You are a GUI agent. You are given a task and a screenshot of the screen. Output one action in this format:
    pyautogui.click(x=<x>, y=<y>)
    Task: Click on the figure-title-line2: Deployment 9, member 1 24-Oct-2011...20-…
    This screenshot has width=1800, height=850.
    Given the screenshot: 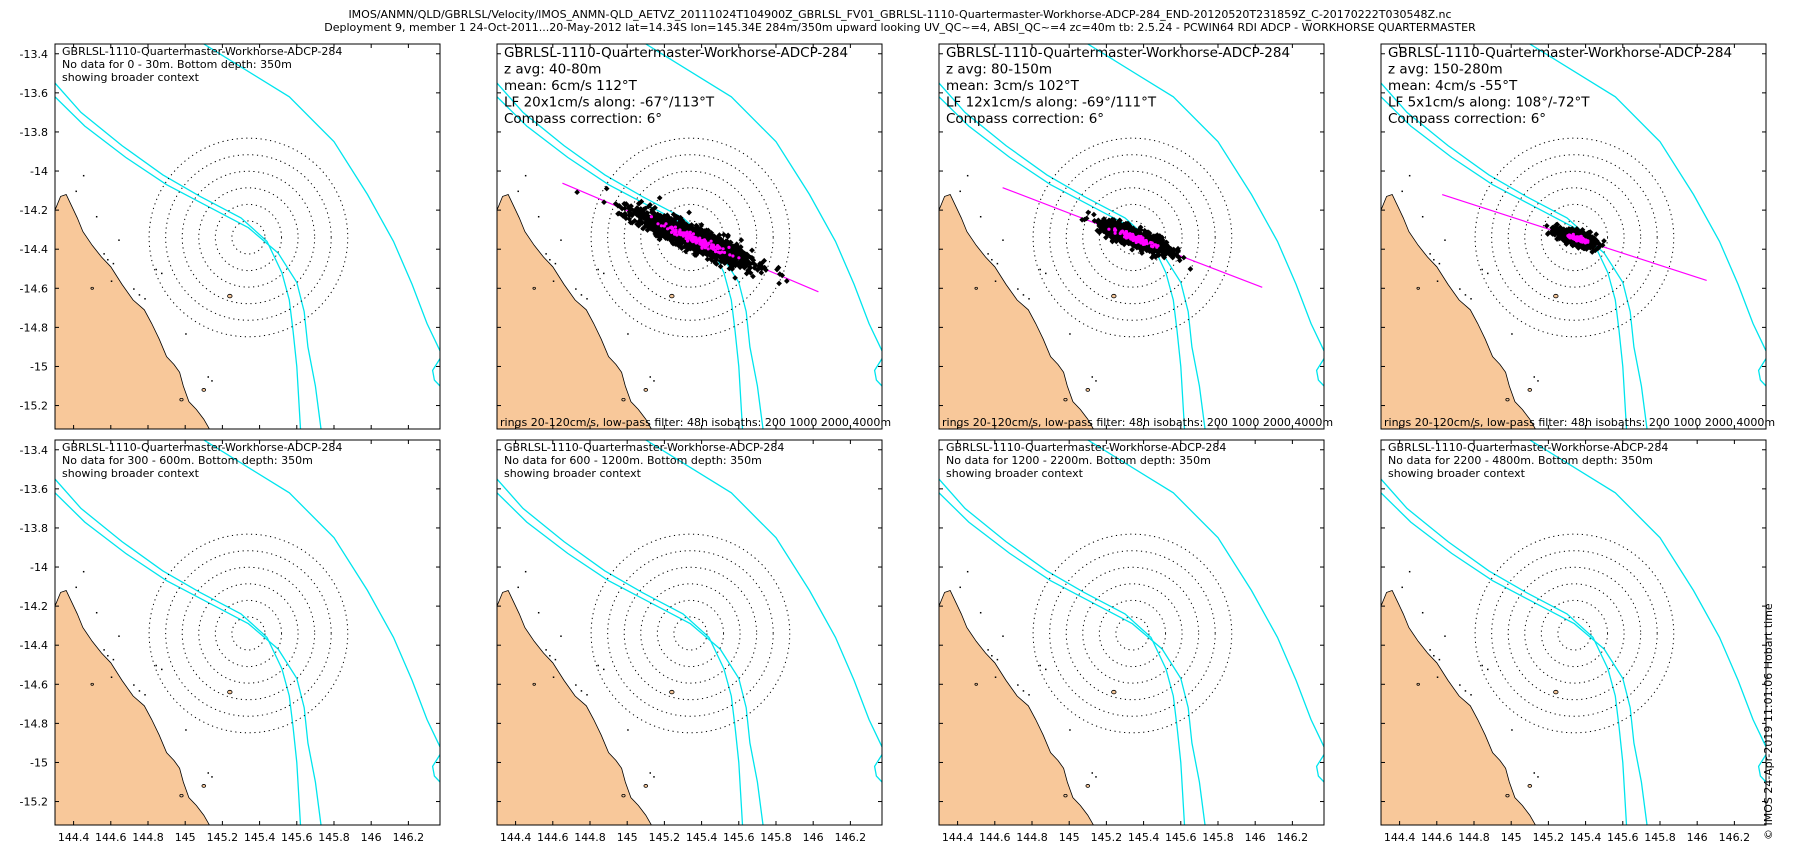 What is the action you would take?
    pyautogui.click(x=900, y=27)
    